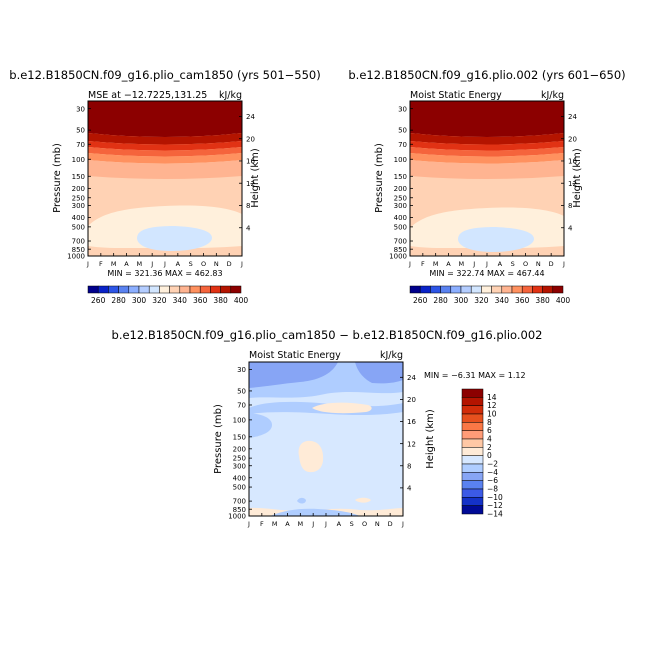  I want to click on colorbar-label: 400, so click(241, 300).